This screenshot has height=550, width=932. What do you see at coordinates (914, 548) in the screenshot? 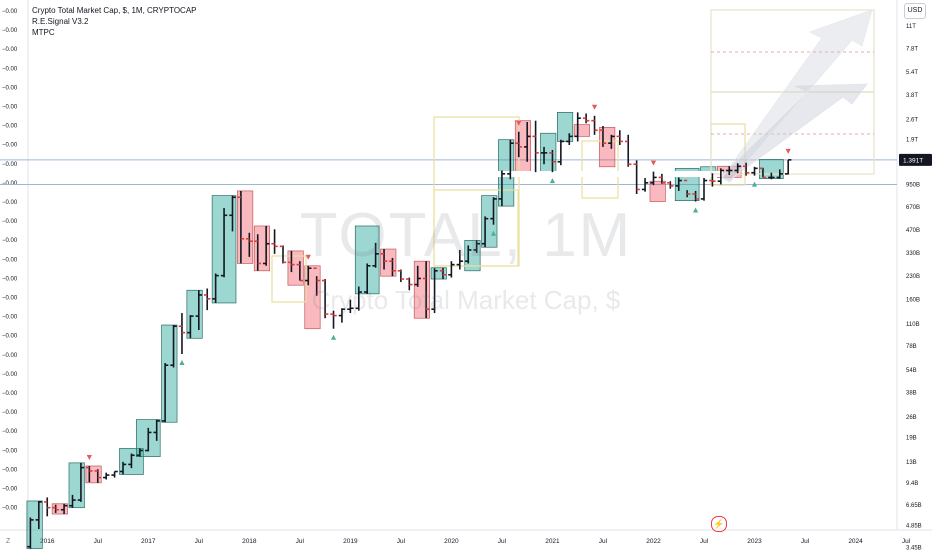
I see `price-tick-label: 3.45B` at bounding box center [914, 548].